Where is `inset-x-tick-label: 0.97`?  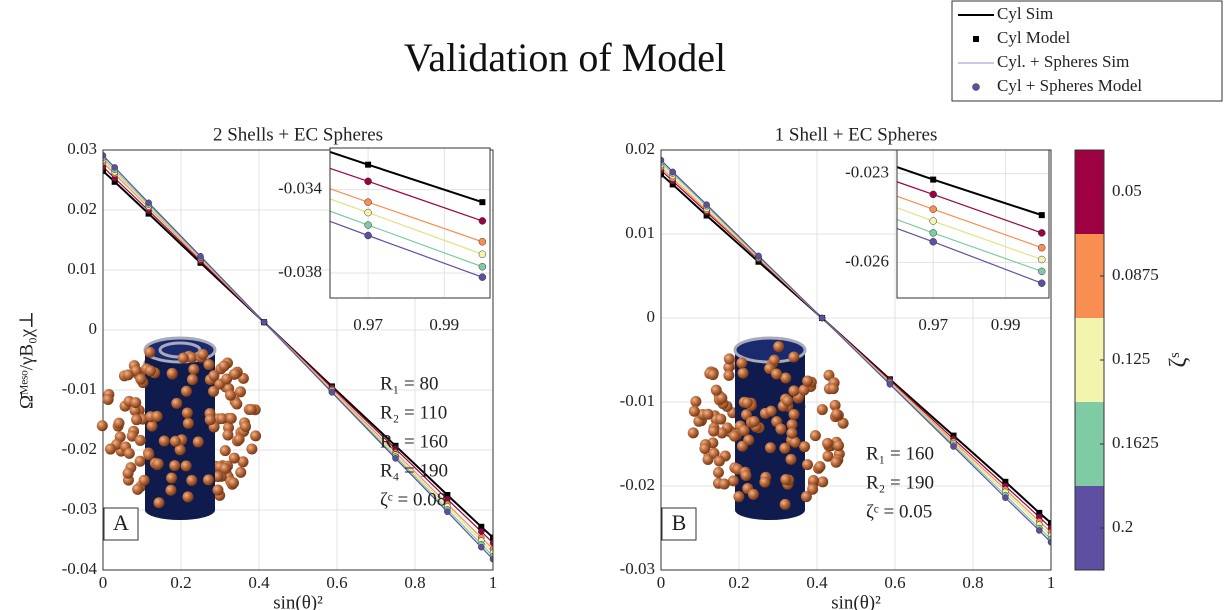 inset-x-tick-label: 0.97 is located at coordinates (368, 324).